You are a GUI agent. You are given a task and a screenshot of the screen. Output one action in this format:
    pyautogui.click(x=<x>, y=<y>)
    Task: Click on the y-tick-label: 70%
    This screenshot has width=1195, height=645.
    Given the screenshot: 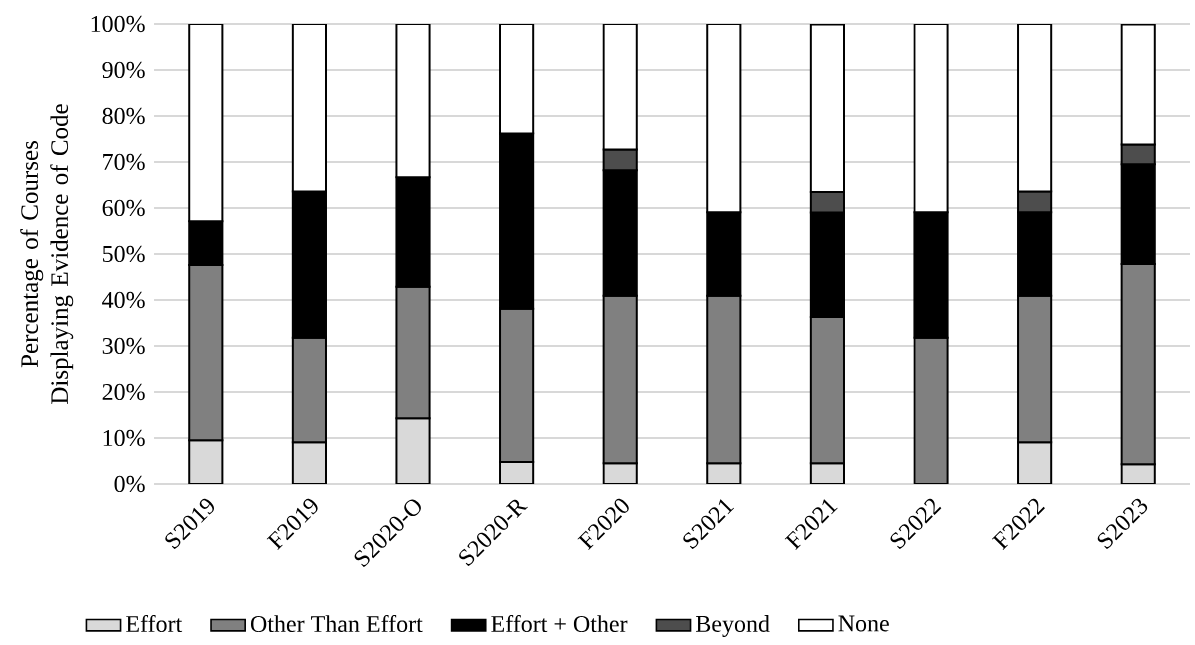 What is the action you would take?
    pyautogui.click(x=124, y=162)
    